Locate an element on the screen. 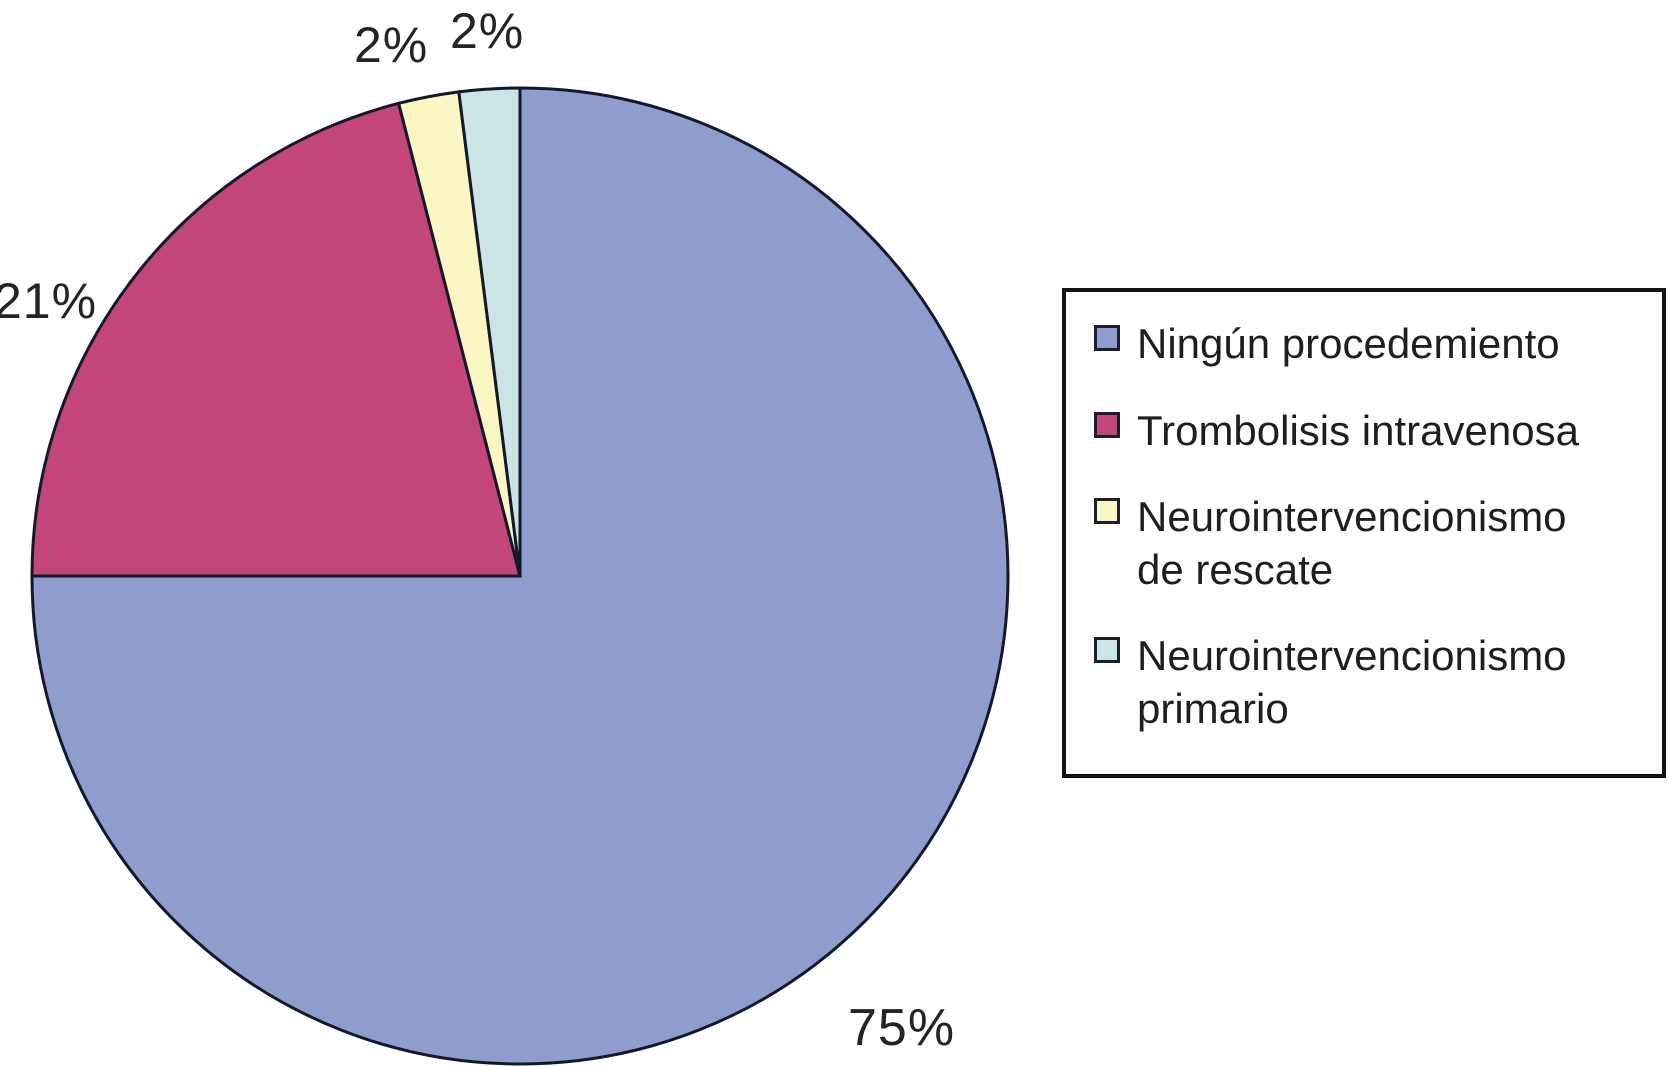  legend-item-ningun-procedemiento: Ningún procedemiento is located at coordinates (1369, 344).